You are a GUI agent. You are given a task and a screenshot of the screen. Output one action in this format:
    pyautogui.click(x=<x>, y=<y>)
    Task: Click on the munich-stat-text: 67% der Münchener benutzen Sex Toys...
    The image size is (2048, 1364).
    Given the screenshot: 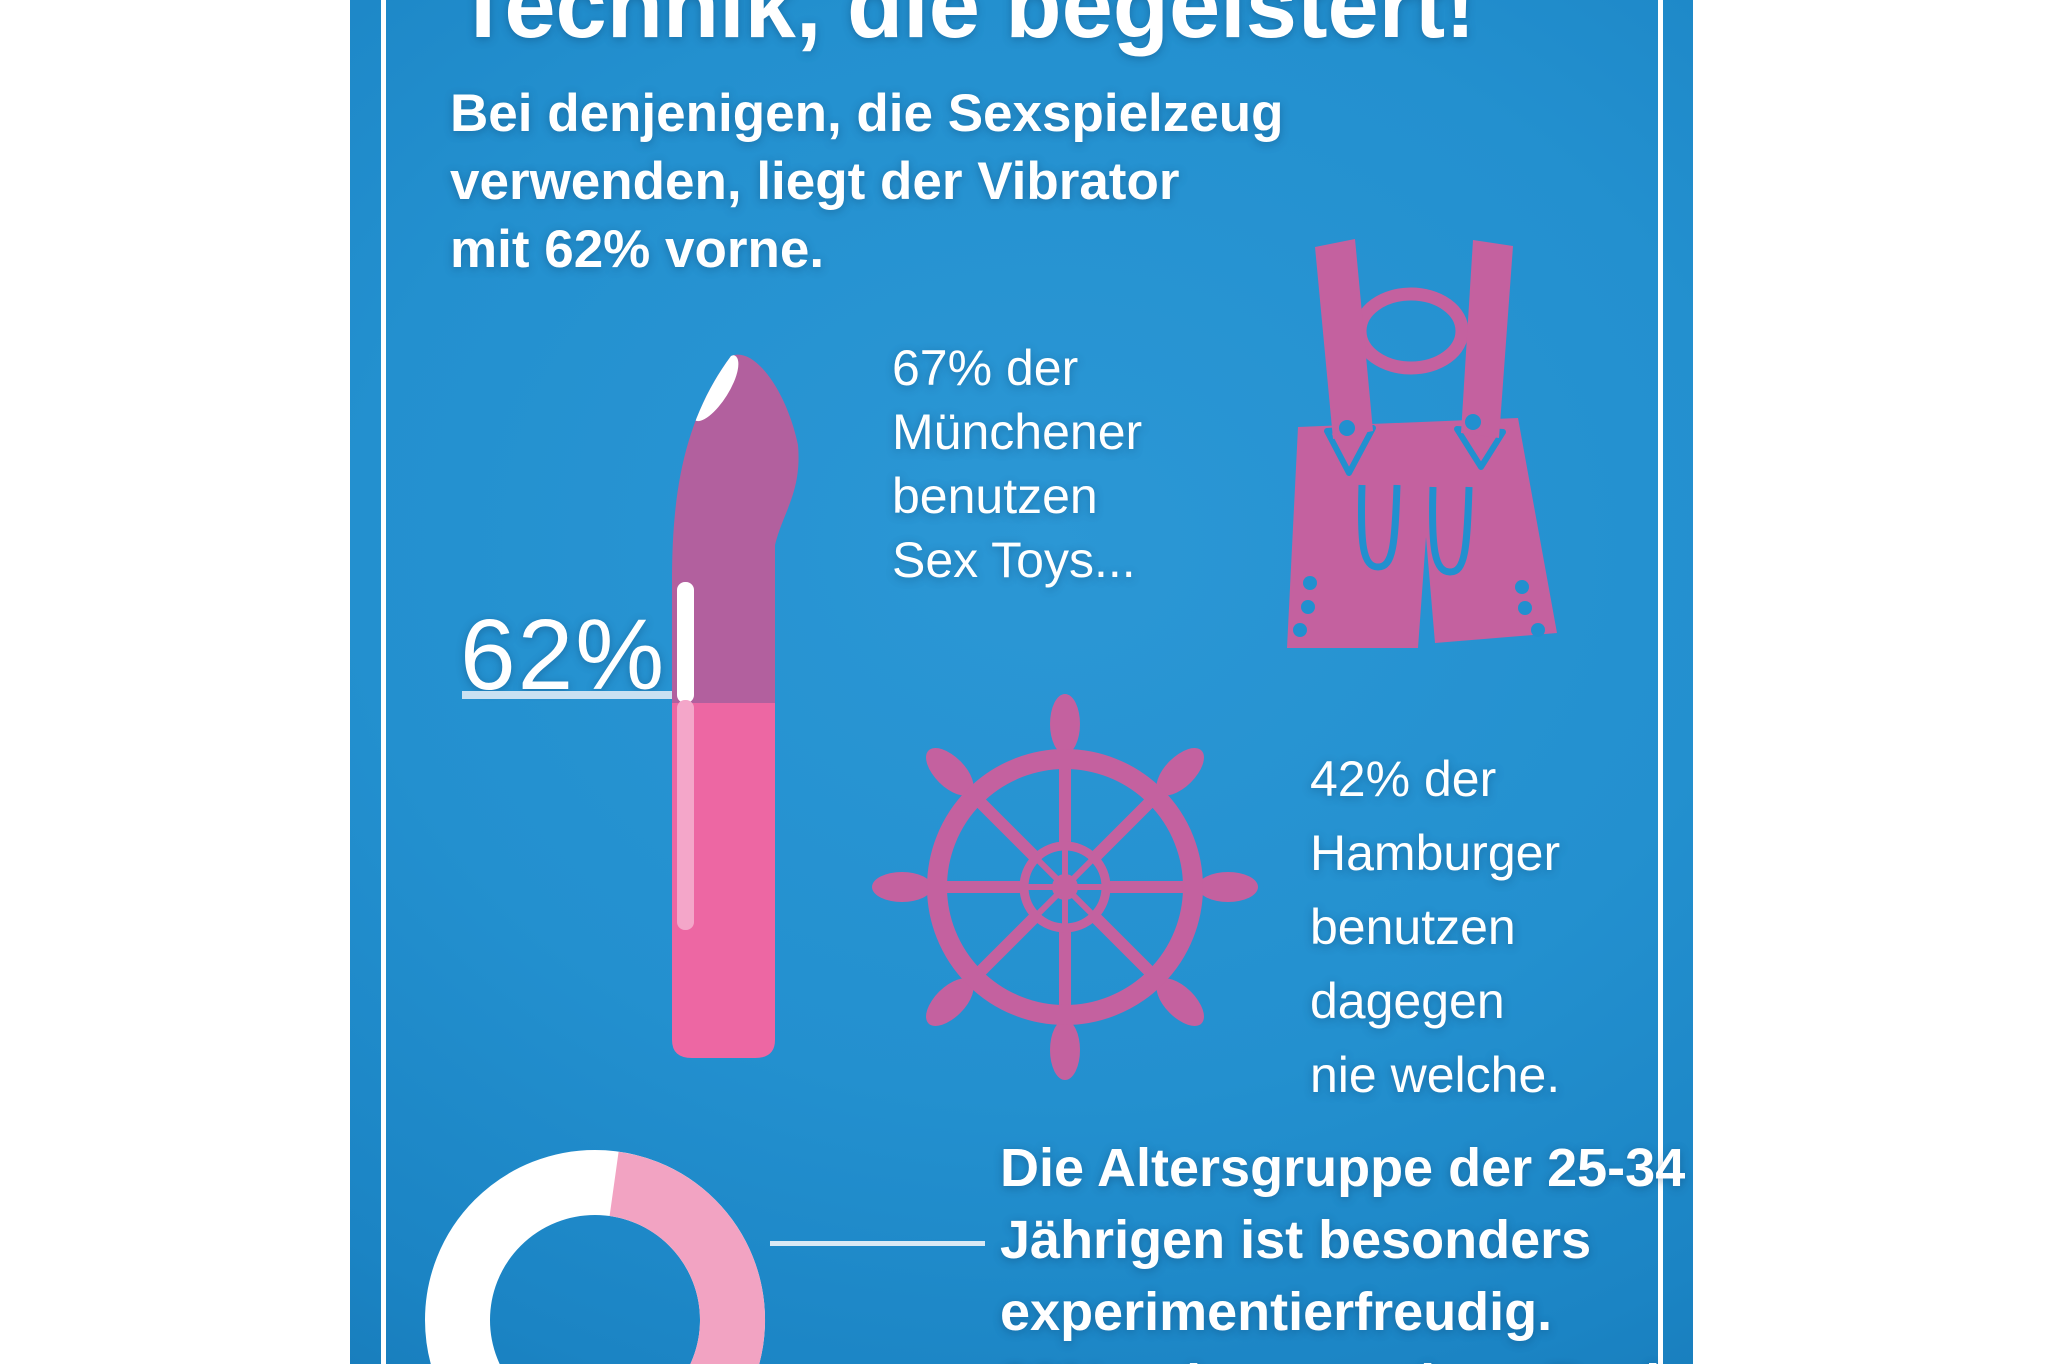 What is the action you would take?
    pyautogui.click(x=1017, y=464)
    